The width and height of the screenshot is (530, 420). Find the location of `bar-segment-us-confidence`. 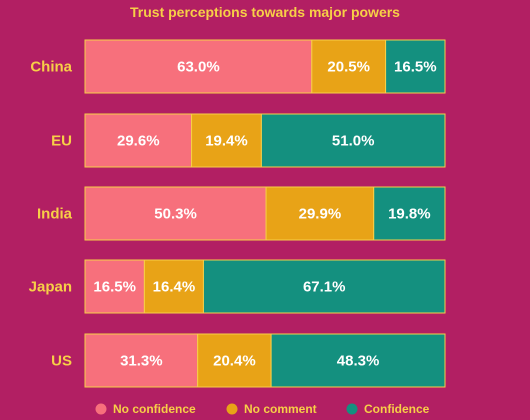

bar-segment-us-confidence is located at coordinates (358, 360).